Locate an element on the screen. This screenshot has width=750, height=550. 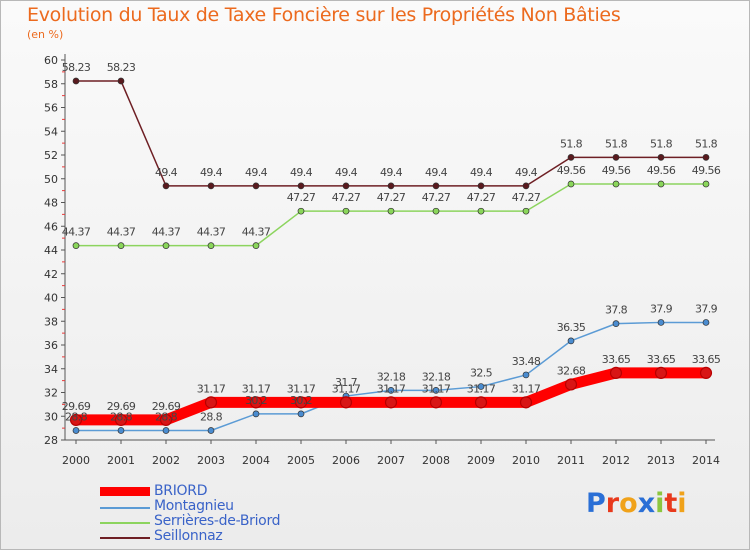
data-label: 31.7 is located at coordinates (346, 382).